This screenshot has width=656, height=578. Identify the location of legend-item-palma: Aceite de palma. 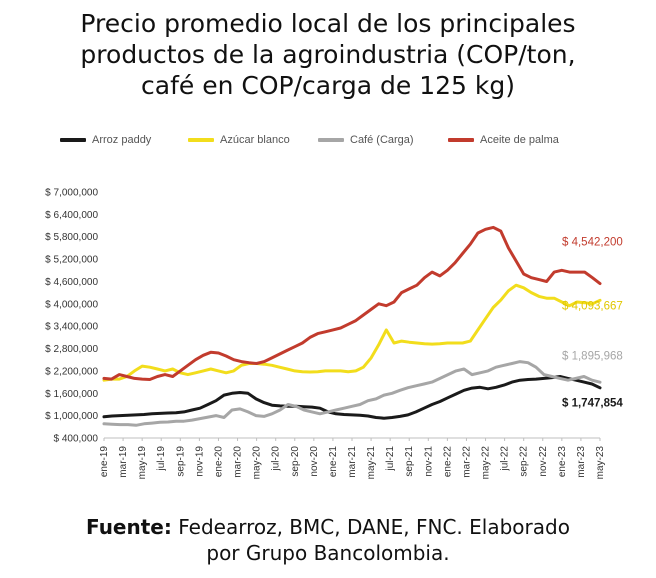
(503, 140).